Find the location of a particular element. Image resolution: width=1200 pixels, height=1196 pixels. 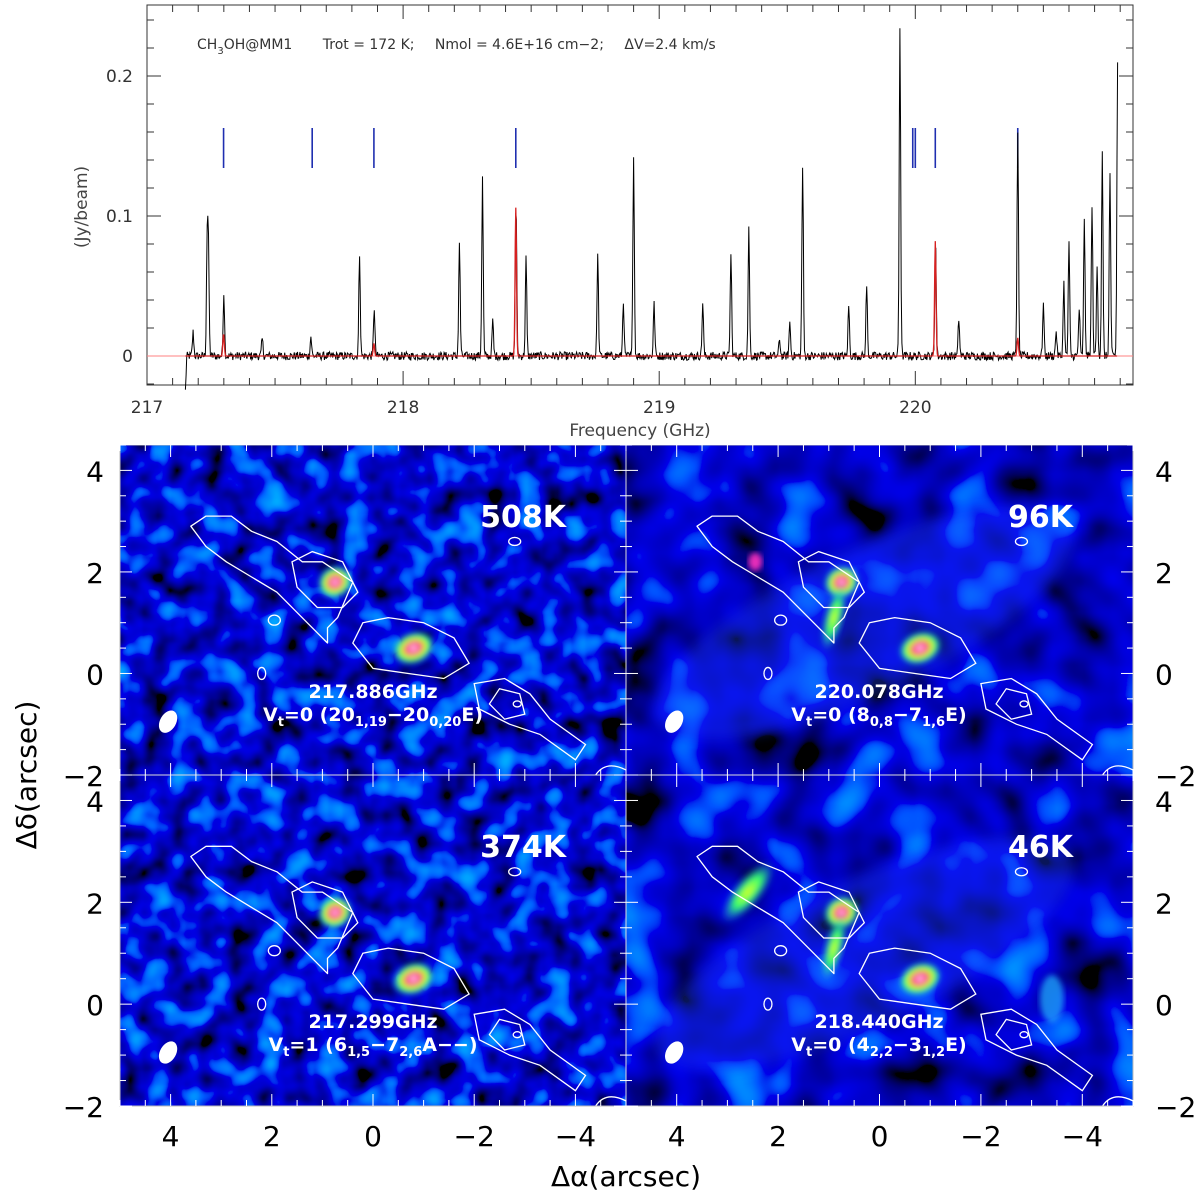

x-tick-label: 219 is located at coordinates (659, 408).